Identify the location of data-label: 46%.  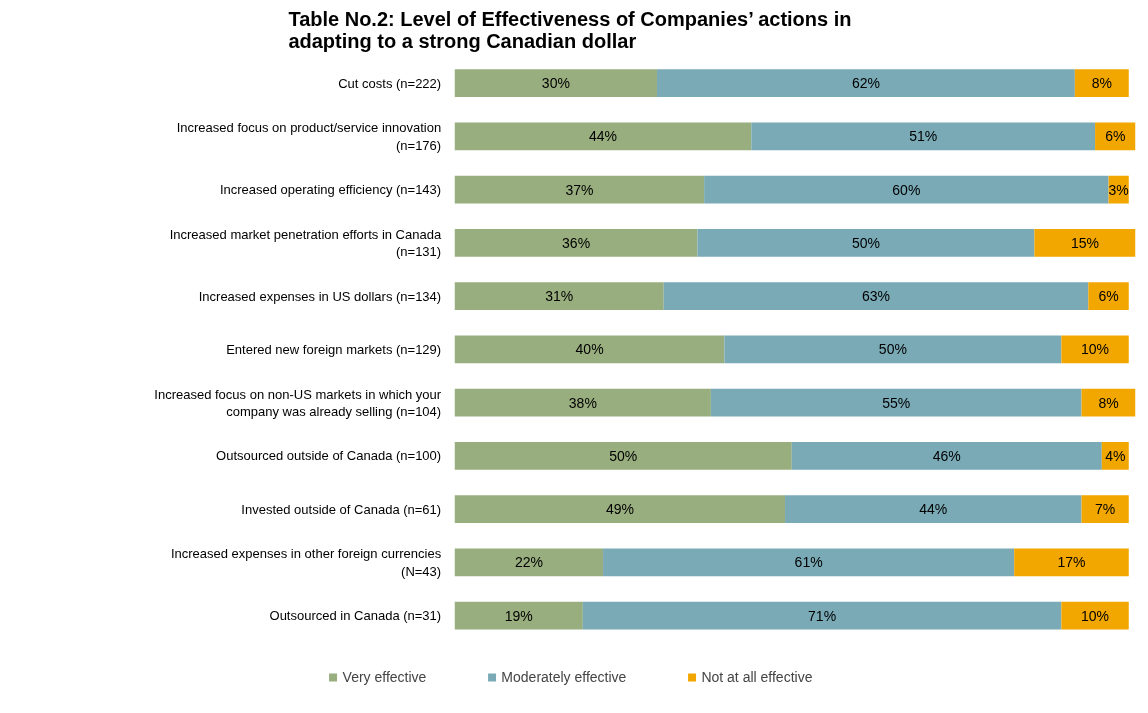
(946, 455).